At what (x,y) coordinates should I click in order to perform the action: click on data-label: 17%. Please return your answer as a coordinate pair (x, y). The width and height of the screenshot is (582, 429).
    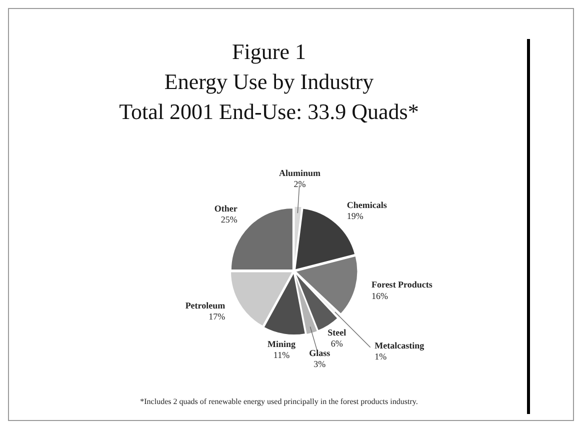
    Looking at the image, I should click on (217, 317).